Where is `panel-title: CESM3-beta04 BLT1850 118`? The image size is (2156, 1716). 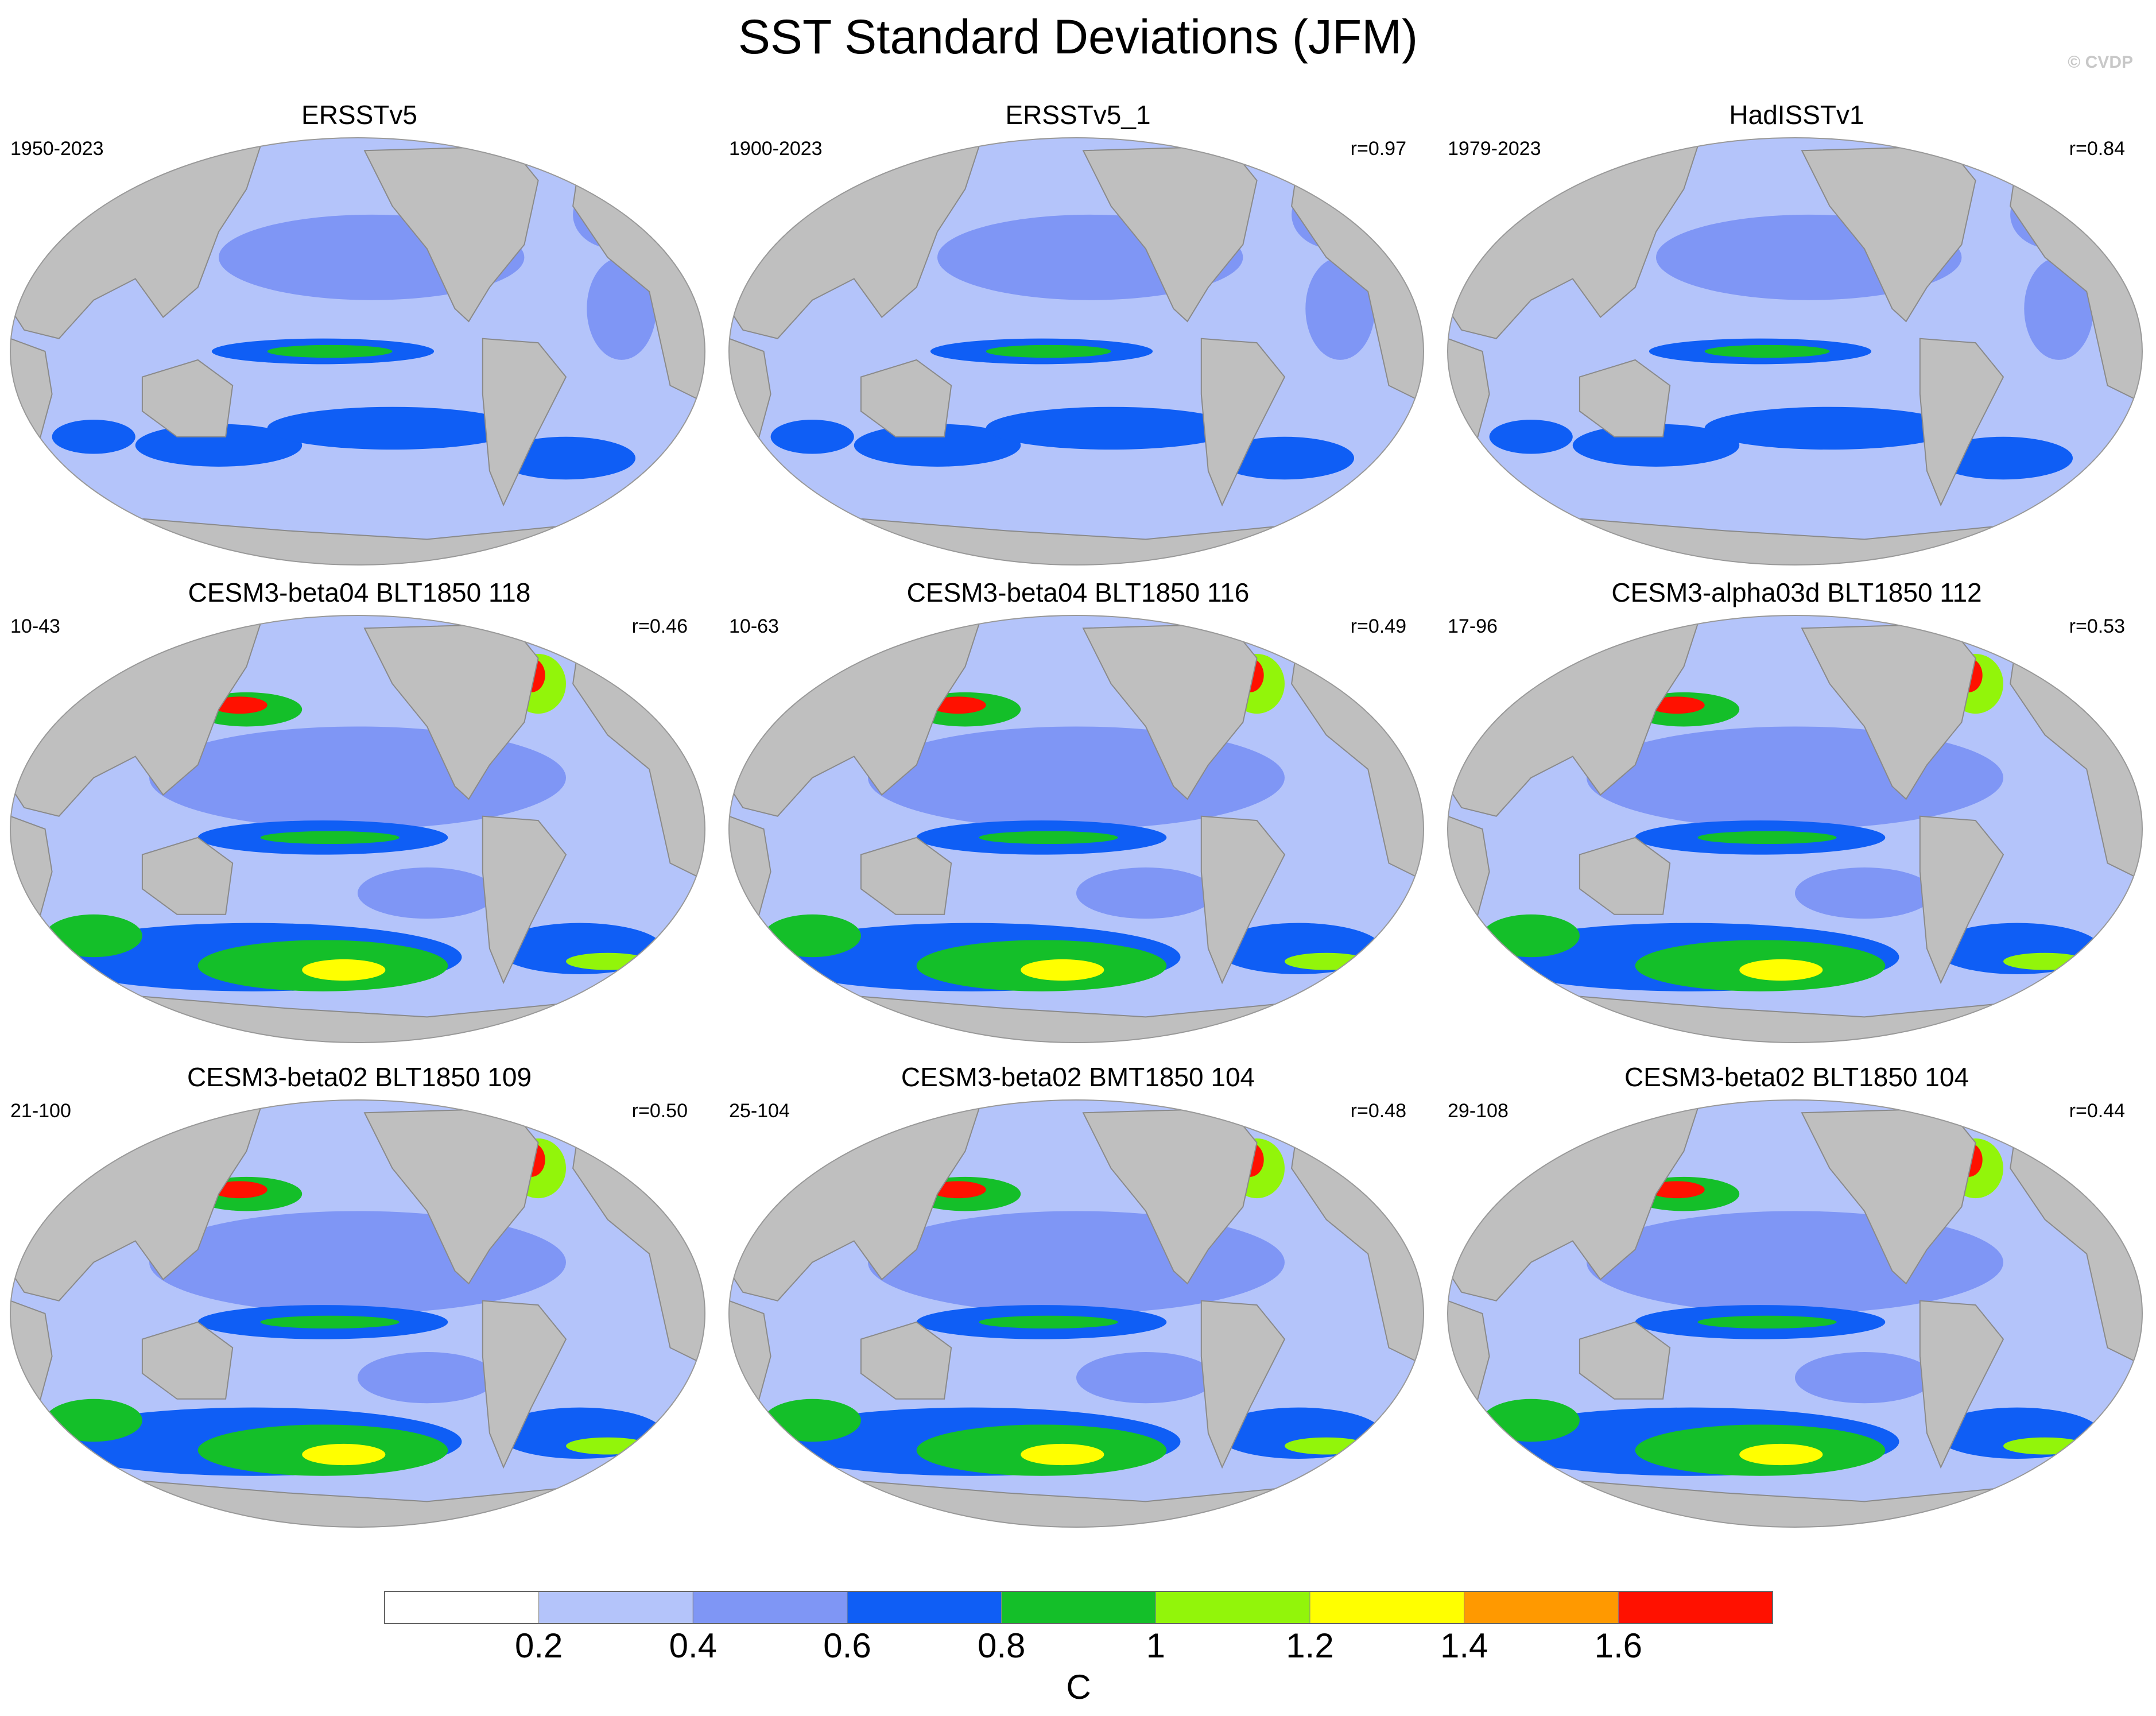 panel-title: CESM3-beta04 BLT1850 118 is located at coordinates (359, 592).